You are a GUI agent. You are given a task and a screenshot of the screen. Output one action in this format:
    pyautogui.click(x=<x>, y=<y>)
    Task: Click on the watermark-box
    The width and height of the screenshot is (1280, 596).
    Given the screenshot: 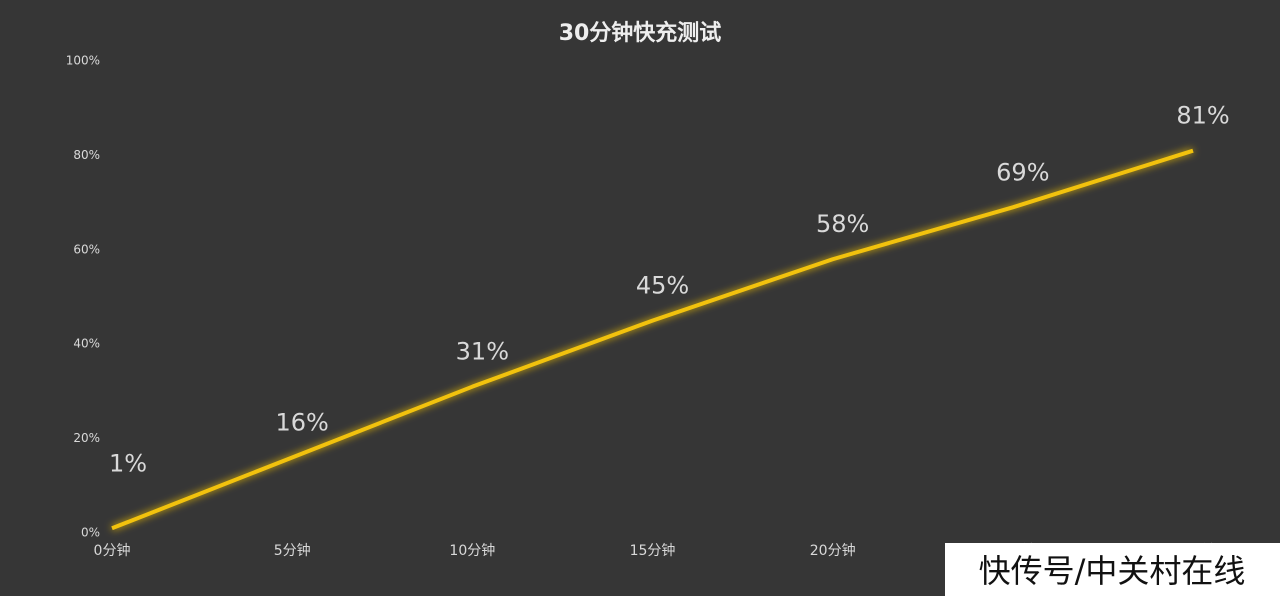 What is the action you would take?
    pyautogui.click(x=1112, y=569)
    